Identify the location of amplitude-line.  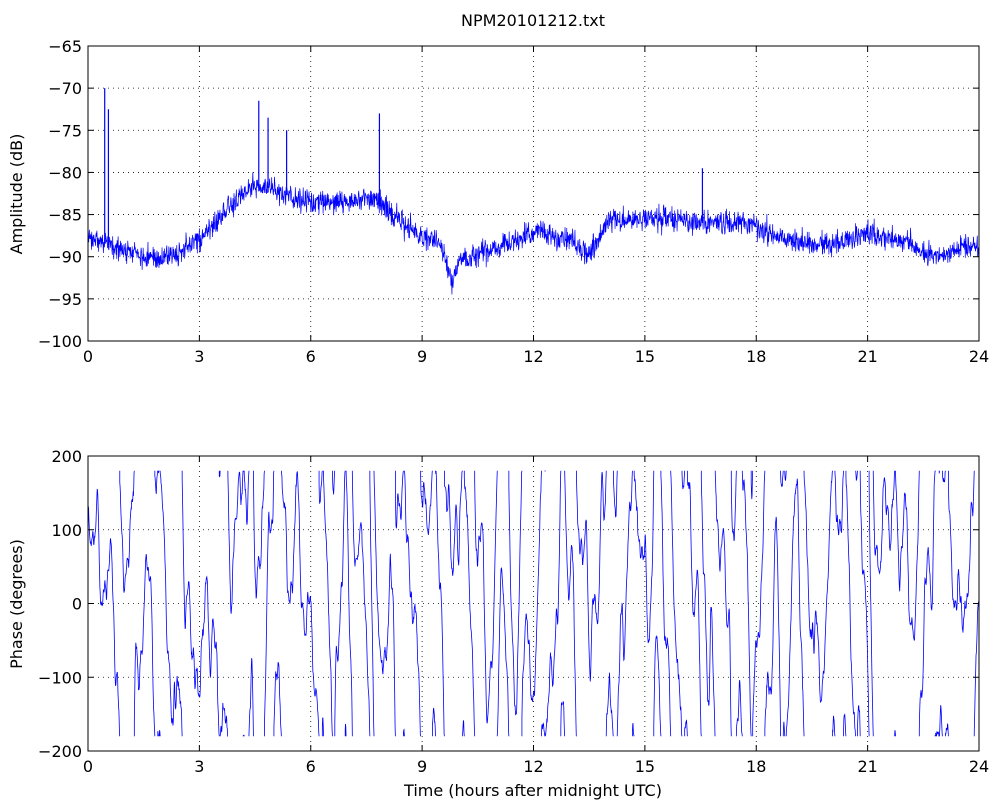
(533, 233).